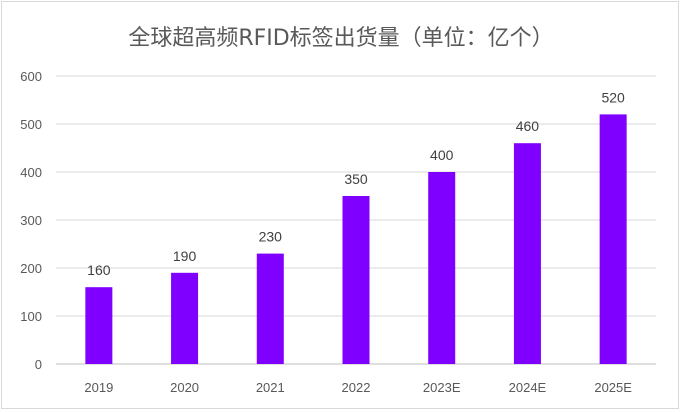  I want to click on x-tick-label: 2021, so click(270, 387).